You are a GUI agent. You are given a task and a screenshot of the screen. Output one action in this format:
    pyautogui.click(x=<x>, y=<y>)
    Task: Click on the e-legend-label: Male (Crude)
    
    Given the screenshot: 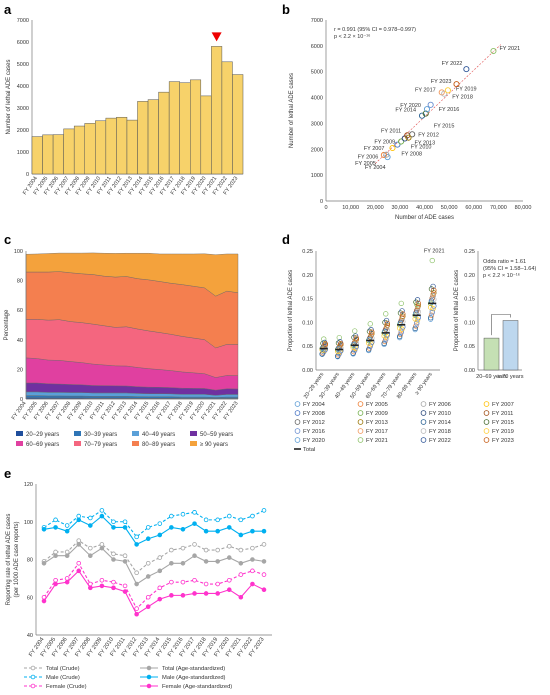 What is the action you would take?
    pyautogui.click(x=63, y=678)
    